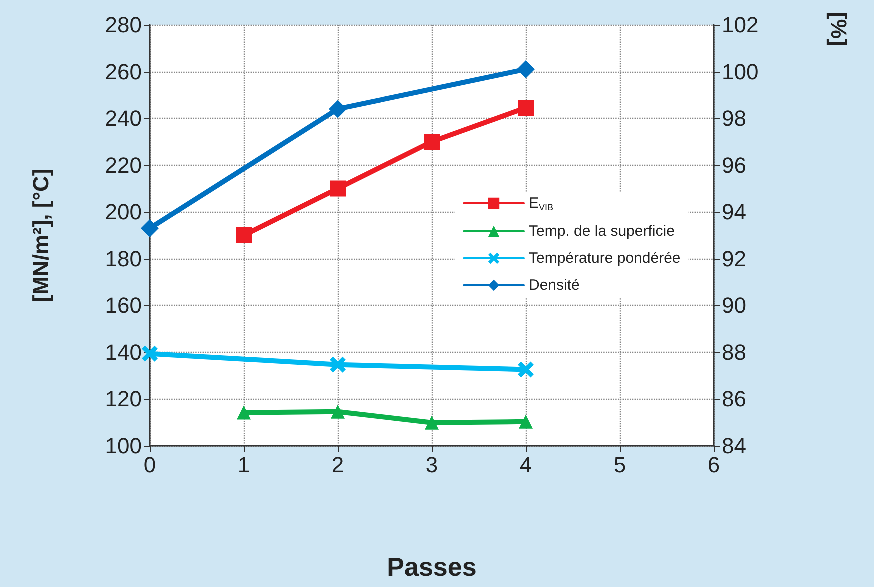  I want to click on y2-tick-label: 84, so click(734, 446).